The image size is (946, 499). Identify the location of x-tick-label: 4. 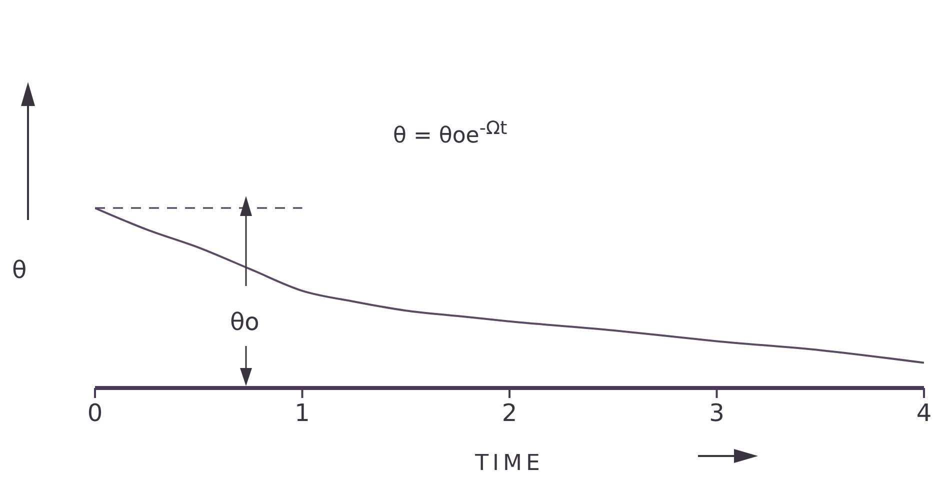
(924, 413).